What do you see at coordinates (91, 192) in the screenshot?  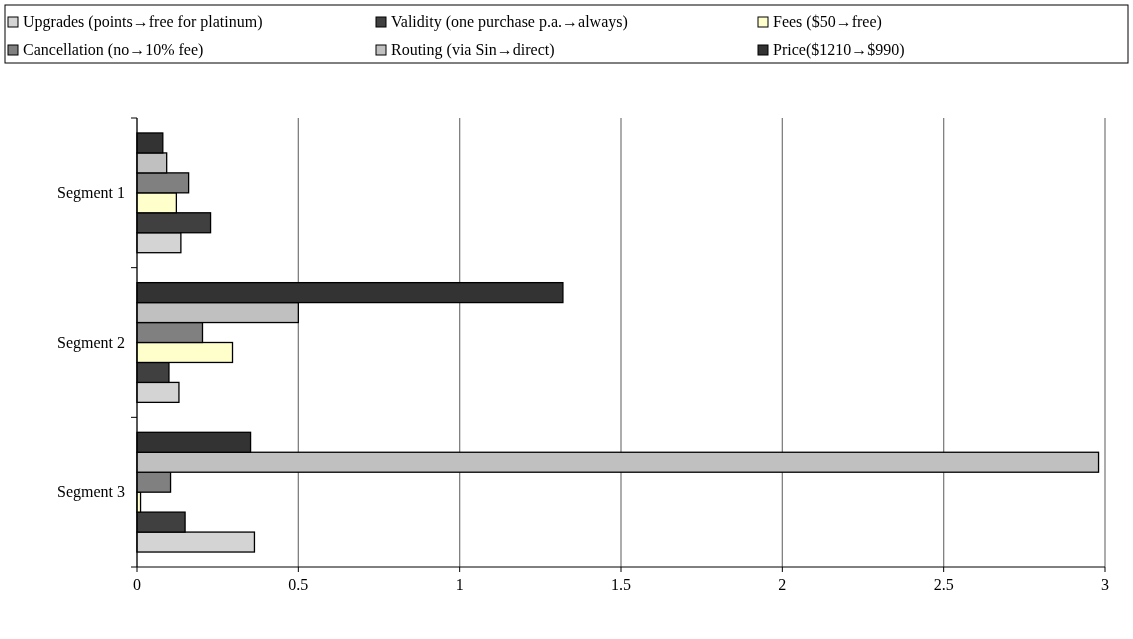 I see `y-tick-label: Segment 1` at bounding box center [91, 192].